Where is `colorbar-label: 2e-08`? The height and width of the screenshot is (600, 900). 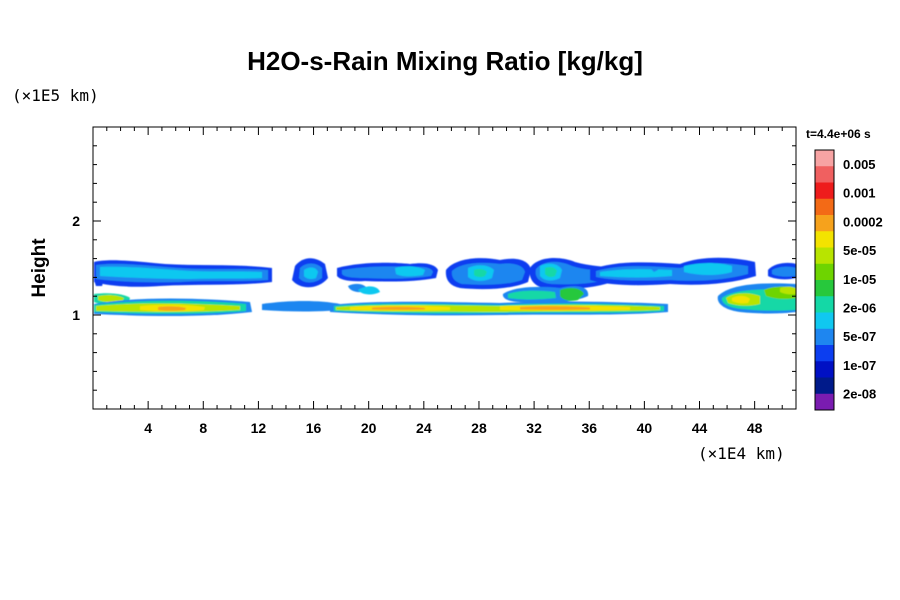
colorbar-label: 2e-08 is located at coordinates (859, 394).